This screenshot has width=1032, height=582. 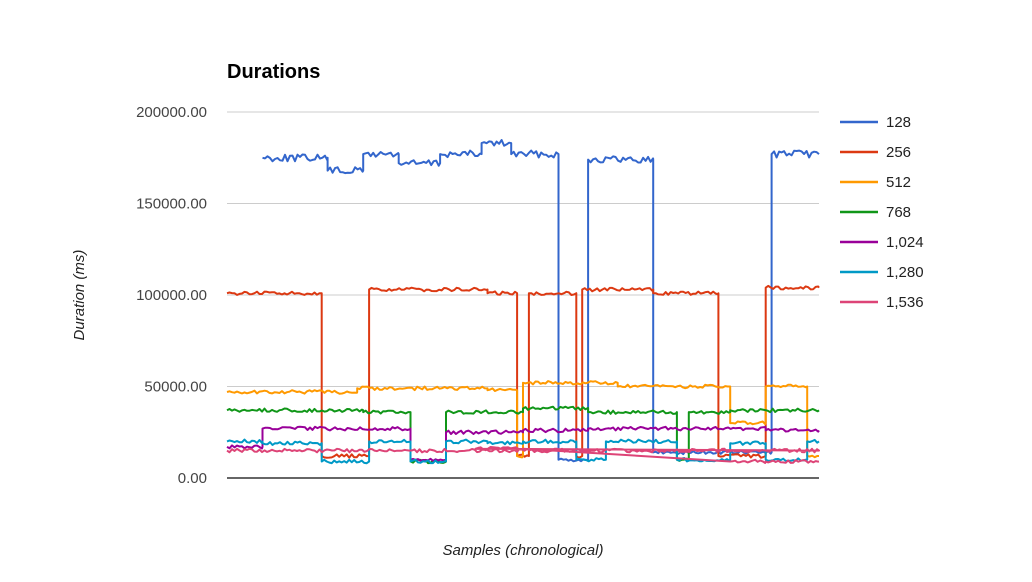 I want to click on legend-label: 1,024, so click(x=905, y=242).